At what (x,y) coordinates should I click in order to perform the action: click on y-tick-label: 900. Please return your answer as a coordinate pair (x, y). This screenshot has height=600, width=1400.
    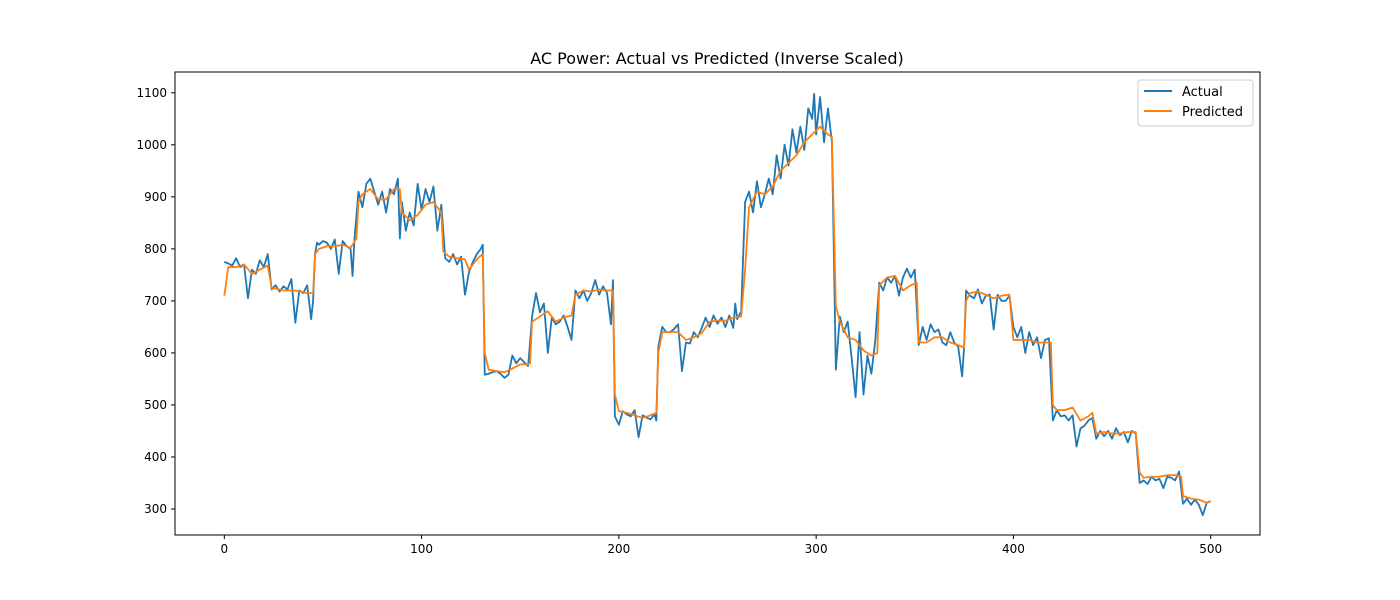
    Looking at the image, I should click on (155, 197).